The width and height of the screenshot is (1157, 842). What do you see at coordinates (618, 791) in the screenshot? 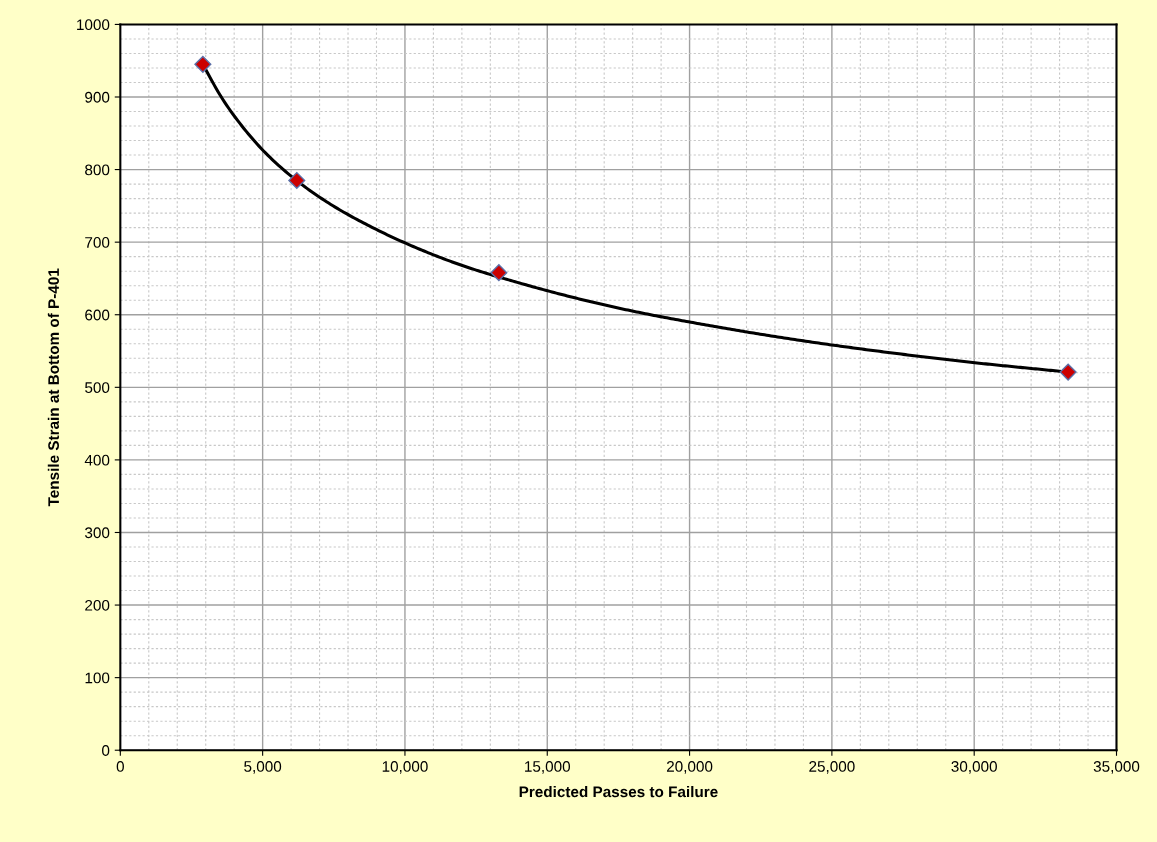
I see `x-axis-title: Predicted Passes to Failure` at bounding box center [618, 791].